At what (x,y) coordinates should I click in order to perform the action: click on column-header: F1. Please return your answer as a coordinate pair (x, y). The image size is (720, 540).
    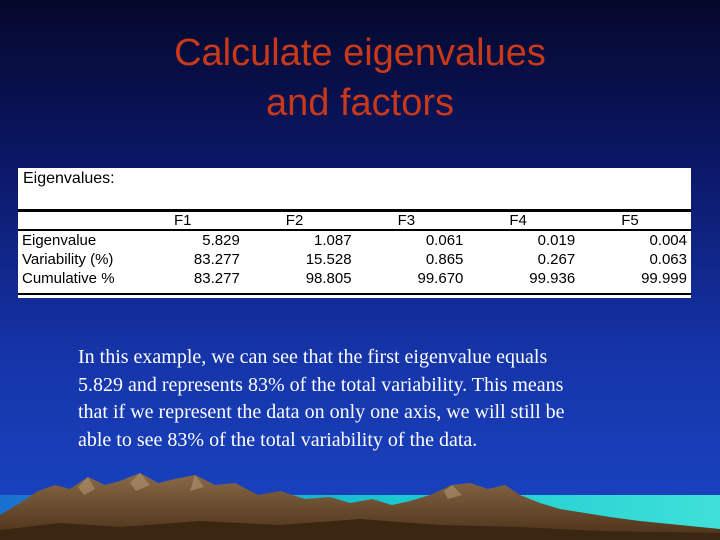
    Looking at the image, I should click on (183, 220).